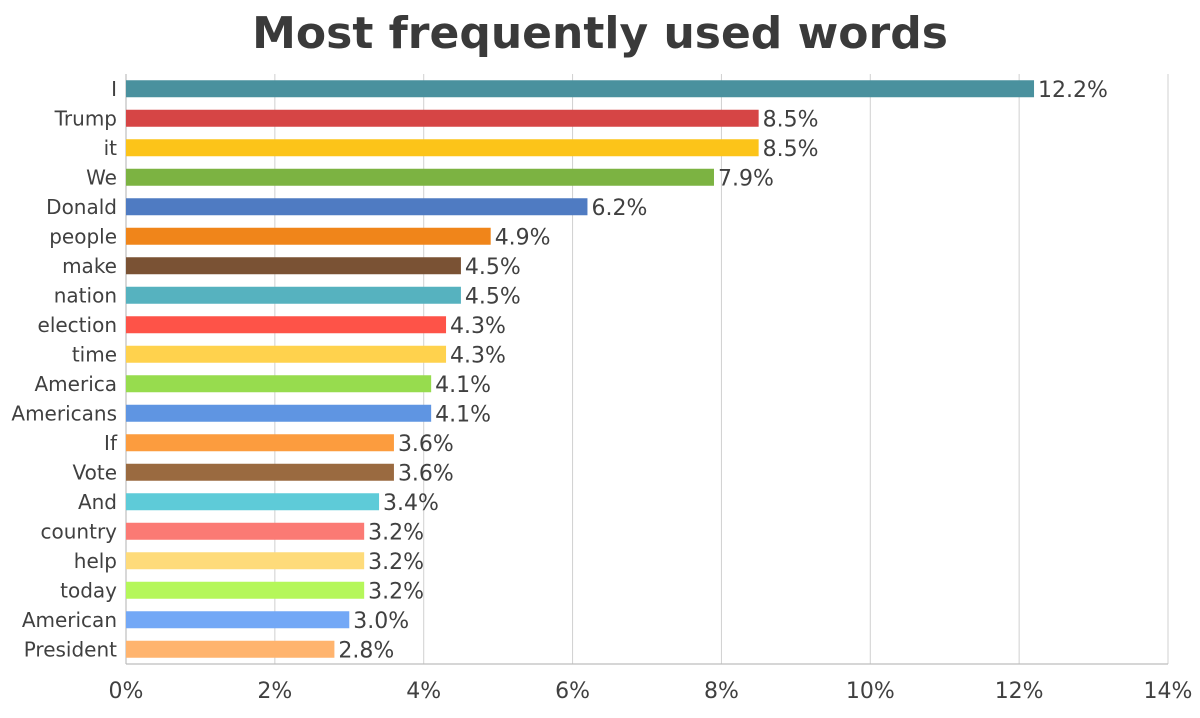 The height and width of the screenshot is (718, 1200). I want to click on value-label: 3.0%, so click(381, 621).